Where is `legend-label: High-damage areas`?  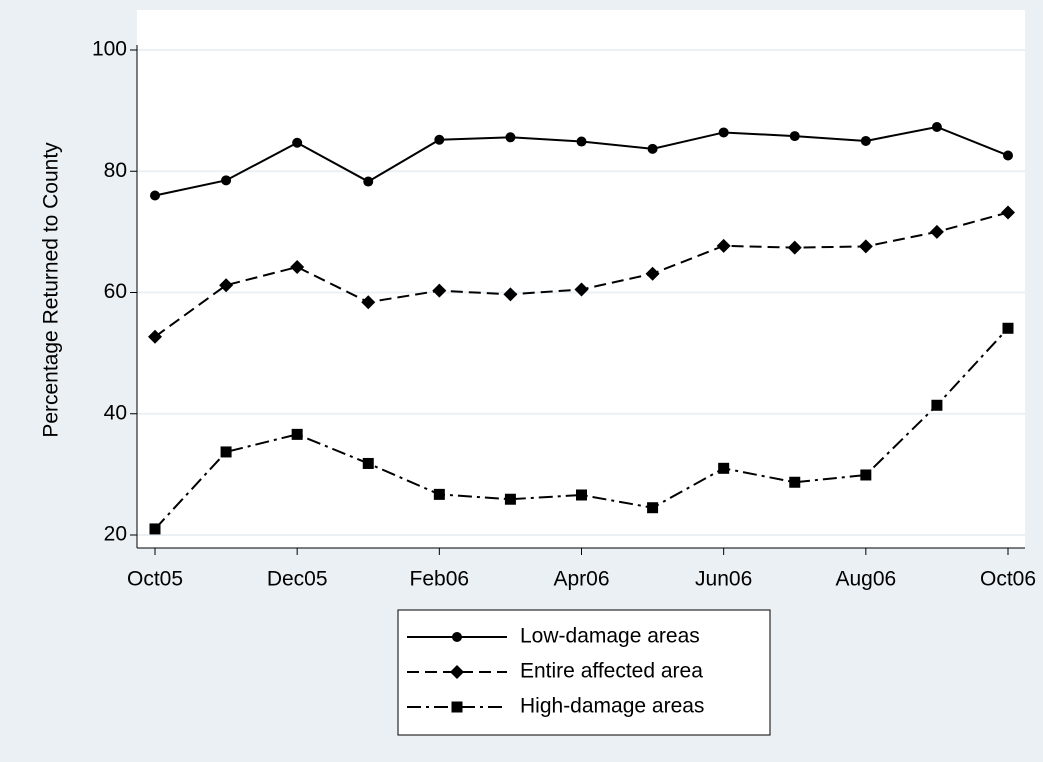 legend-label: High-damage areas is located at coordinates (612, 706).